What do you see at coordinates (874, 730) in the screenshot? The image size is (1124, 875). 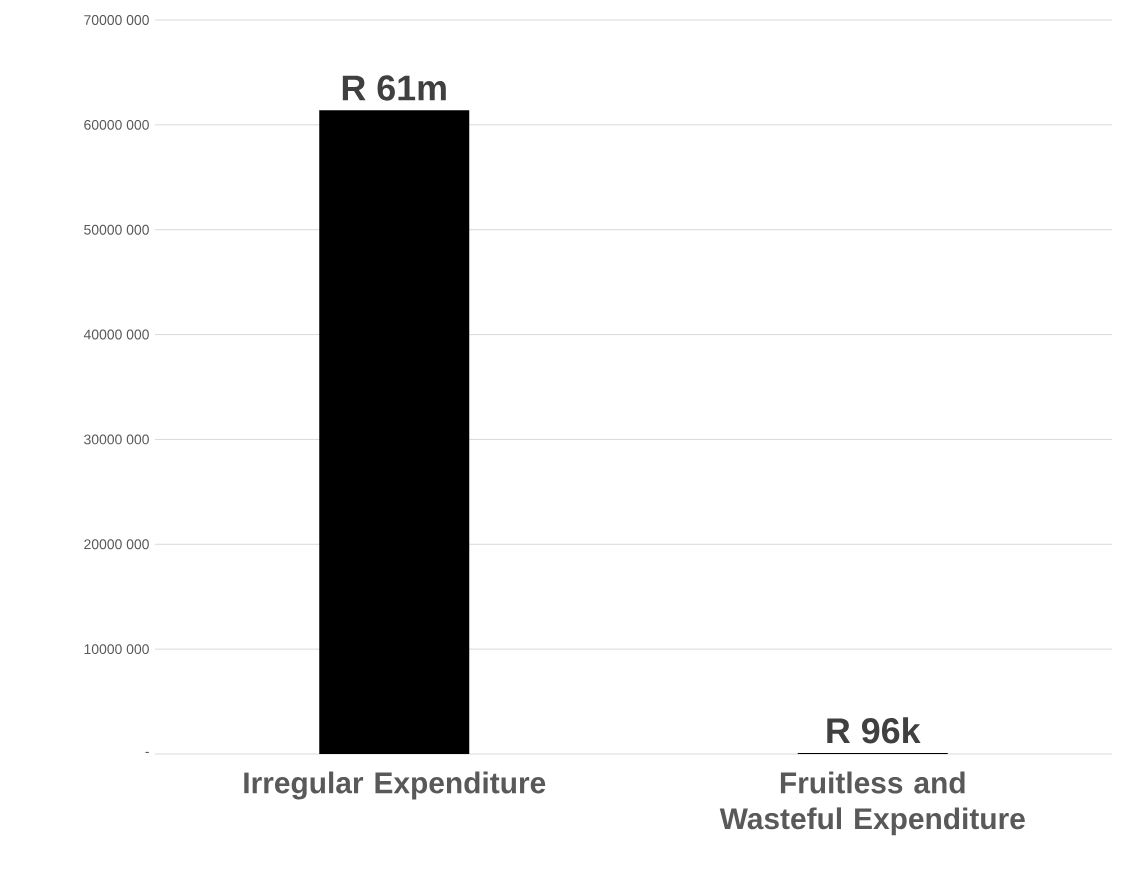 I see `data-label: R 96k` at bounding box center [874, 730].